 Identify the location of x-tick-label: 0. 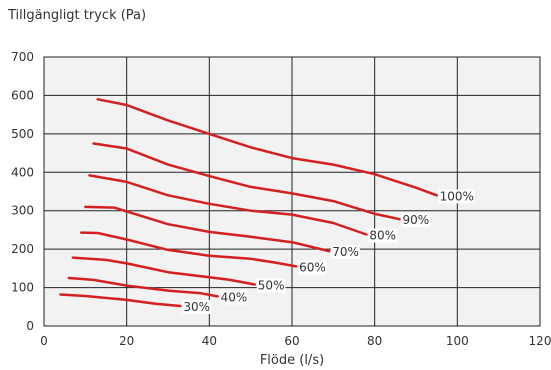
(44, 341).